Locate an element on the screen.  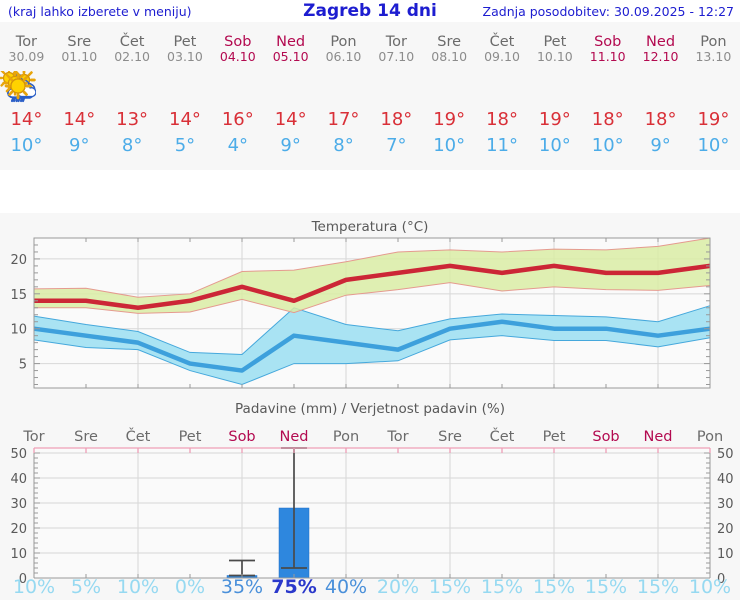
precip-y-tick-label-right: 20 is located at coordinates (725, 529).